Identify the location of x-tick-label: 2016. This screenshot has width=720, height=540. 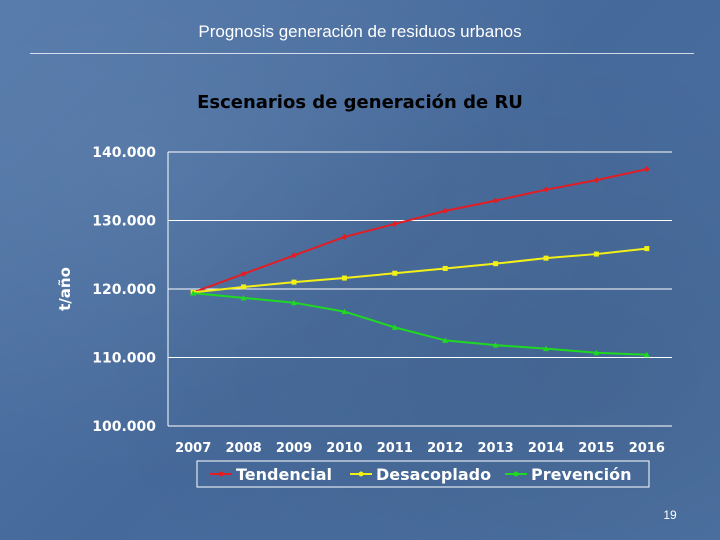
(647, 448).